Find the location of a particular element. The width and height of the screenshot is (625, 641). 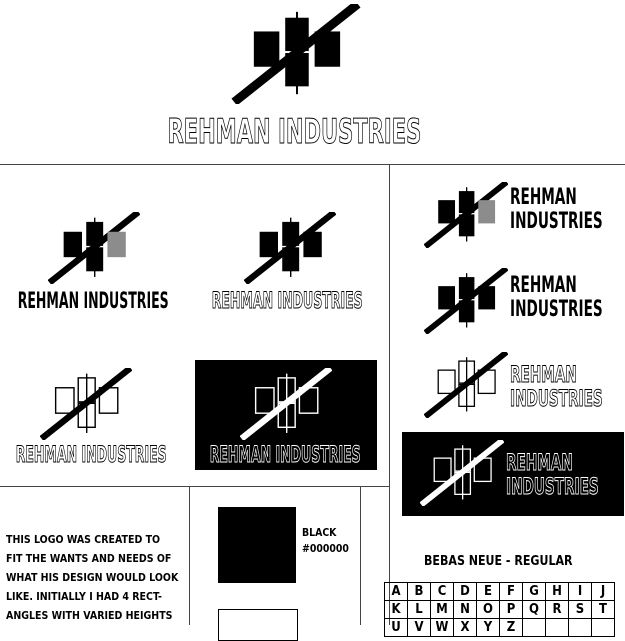

alphabet-cell: O is located at coordinates (488, 609).